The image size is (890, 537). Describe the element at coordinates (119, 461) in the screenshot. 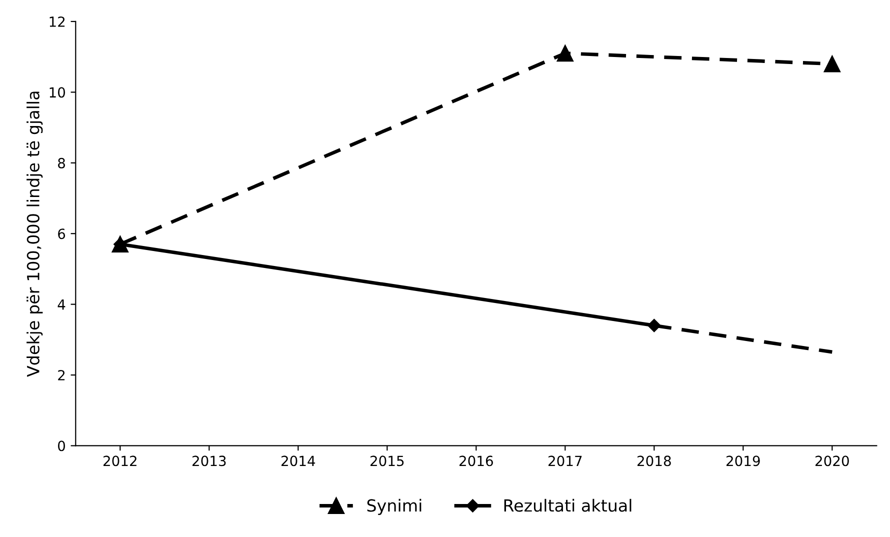

I see `x-tick-label: 2012` at that location.